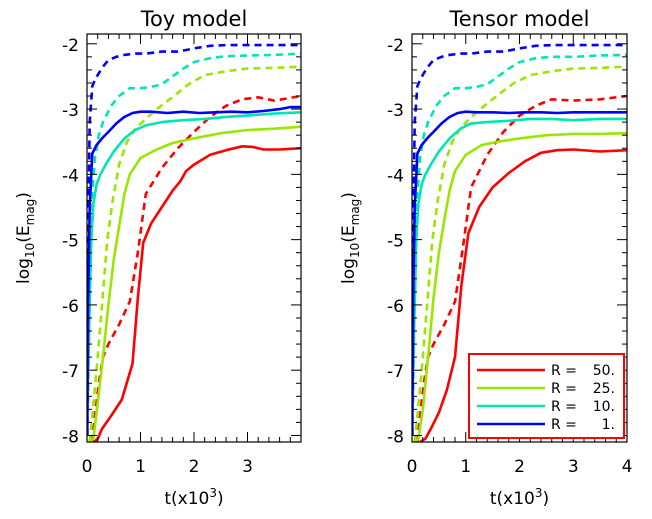 This screenshot has width=652, height=519. Describe the element at coordinates (604, 371) in the screenshot. I see `legend-label-value: 50.` at that location.